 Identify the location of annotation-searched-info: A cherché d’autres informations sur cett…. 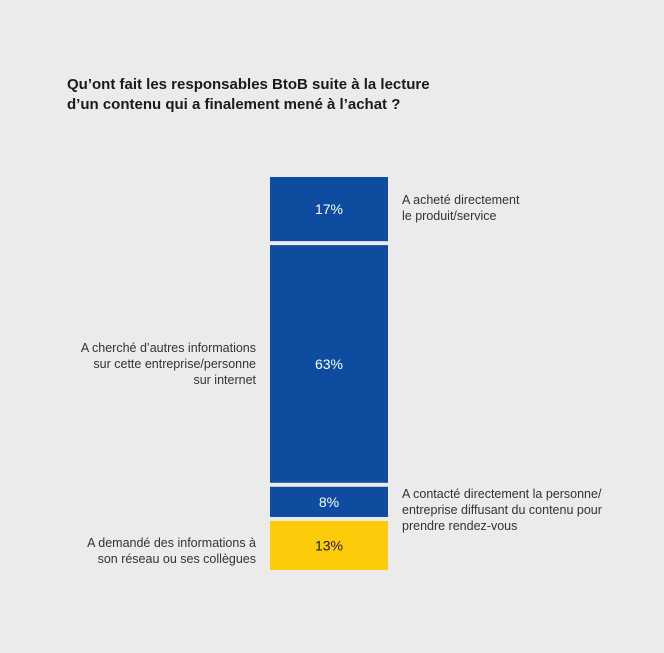
(168, 364).